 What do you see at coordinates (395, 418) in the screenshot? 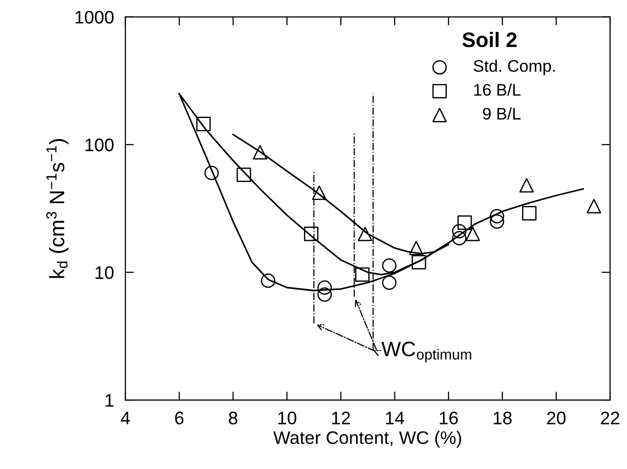
I see `x-tick-label: 14` at bounding box center [395, 418].